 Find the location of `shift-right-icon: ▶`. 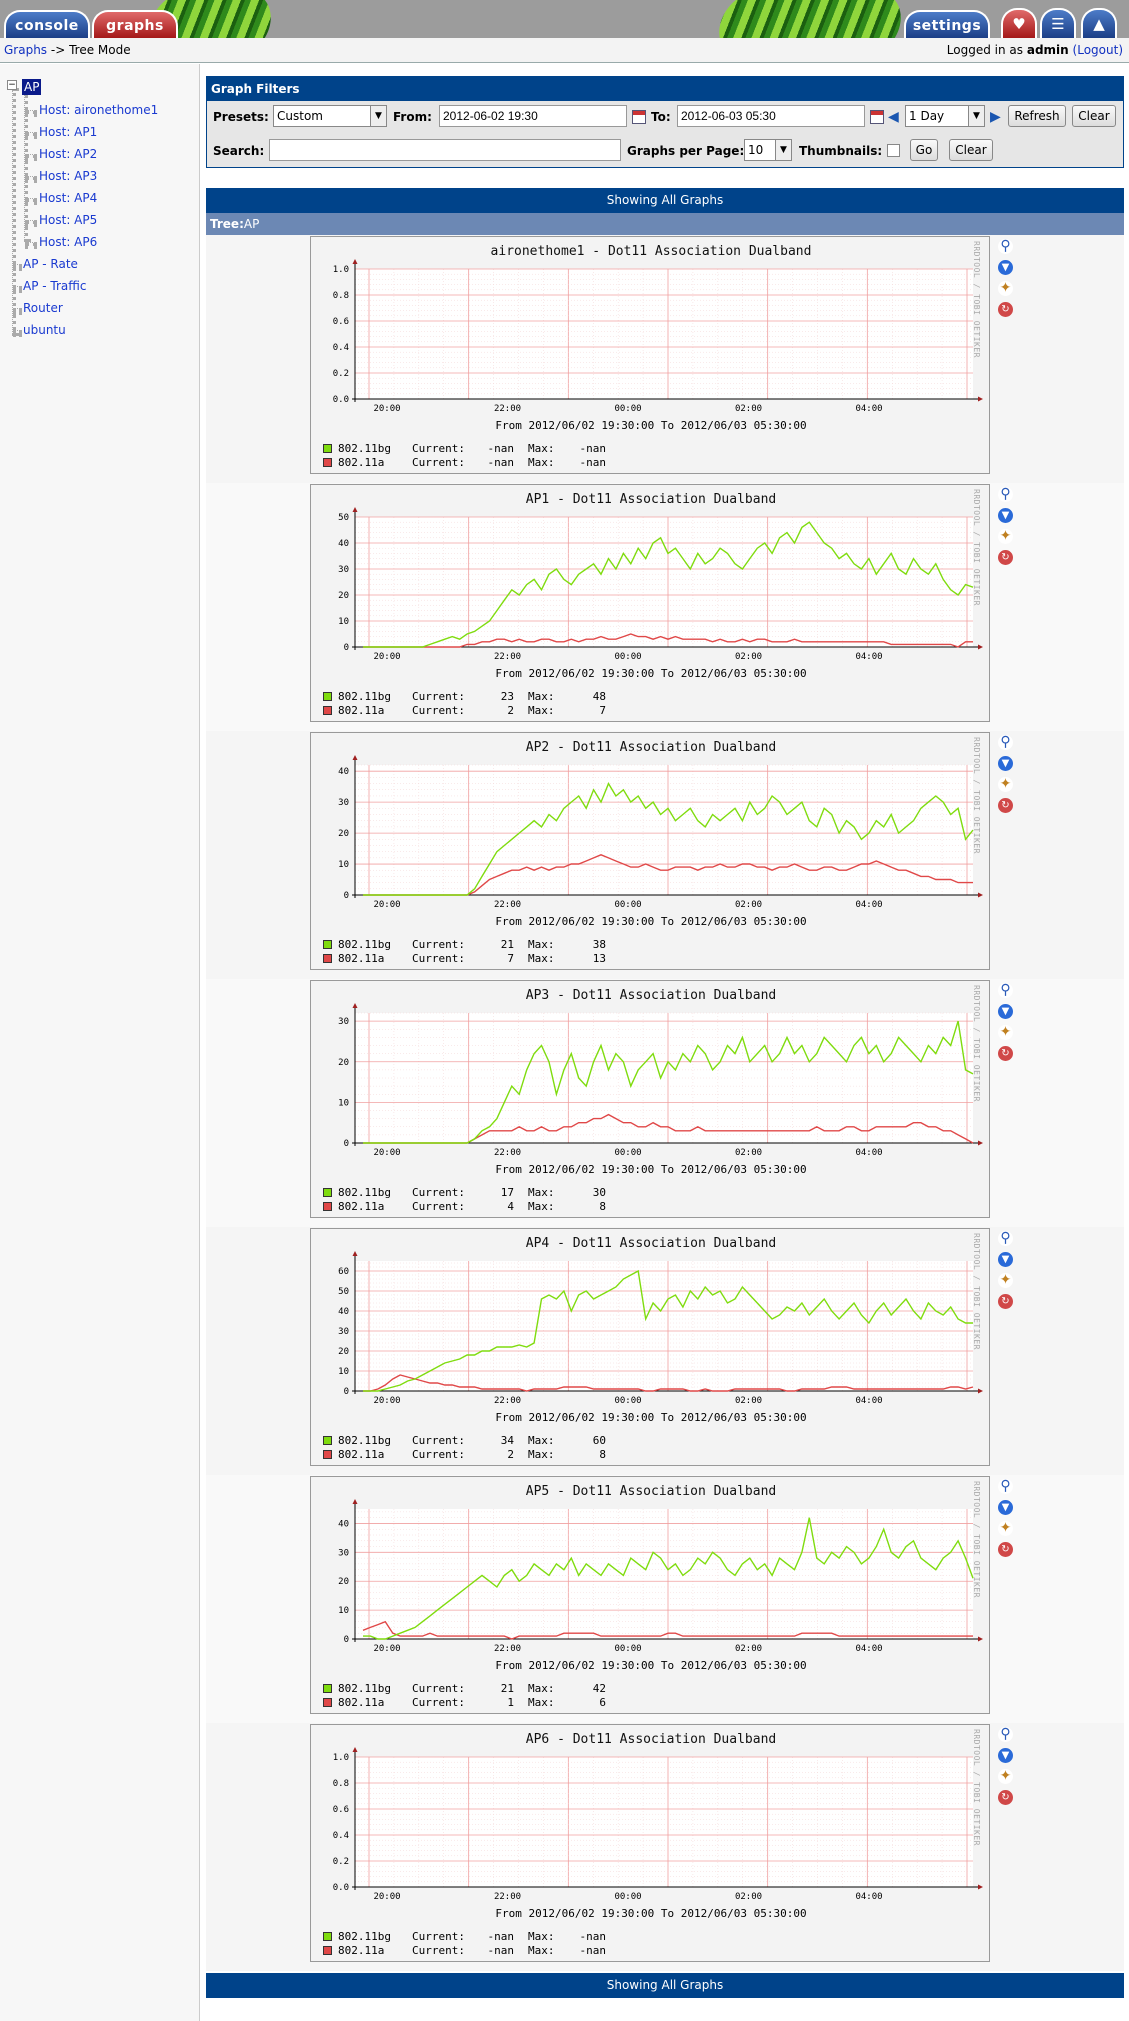

shift-right-icon: ▶ is located at coordinates (995, 117).